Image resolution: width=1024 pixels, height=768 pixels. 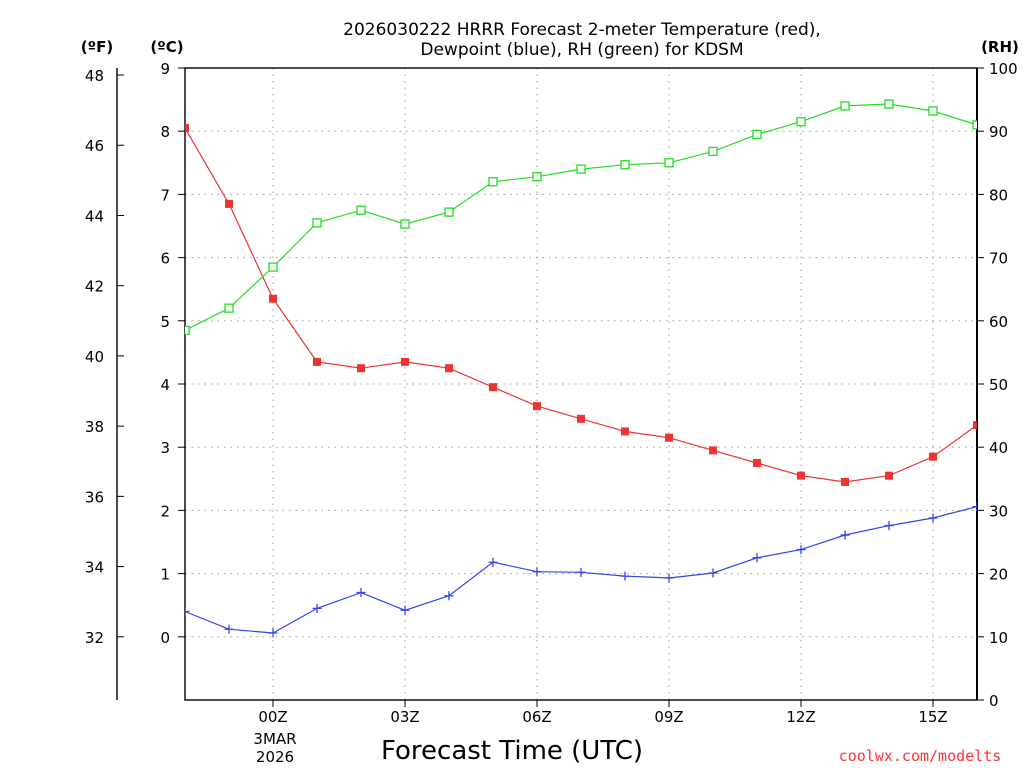 What do you see at coordinates (165, 638) in the screenshot?
I see `celsius-tick-label: 0` at bounding box center [165, 638].